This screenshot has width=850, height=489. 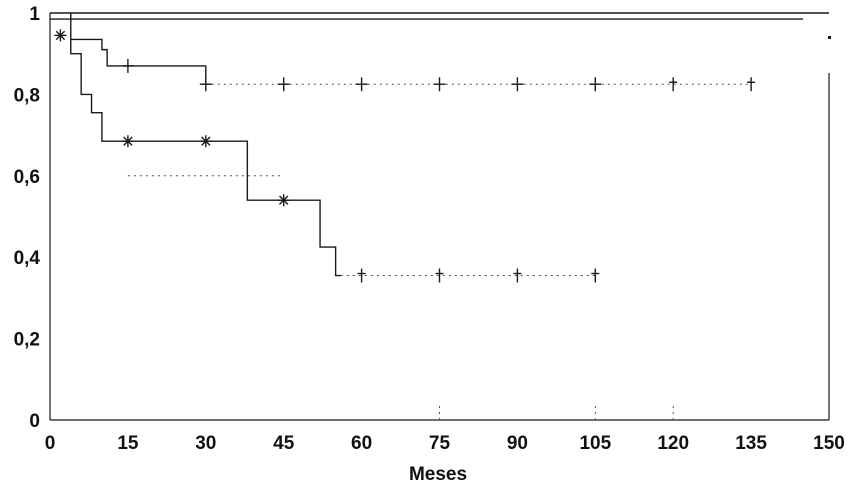 I want to click on right-frame-dot, so click(x=829, y=37).